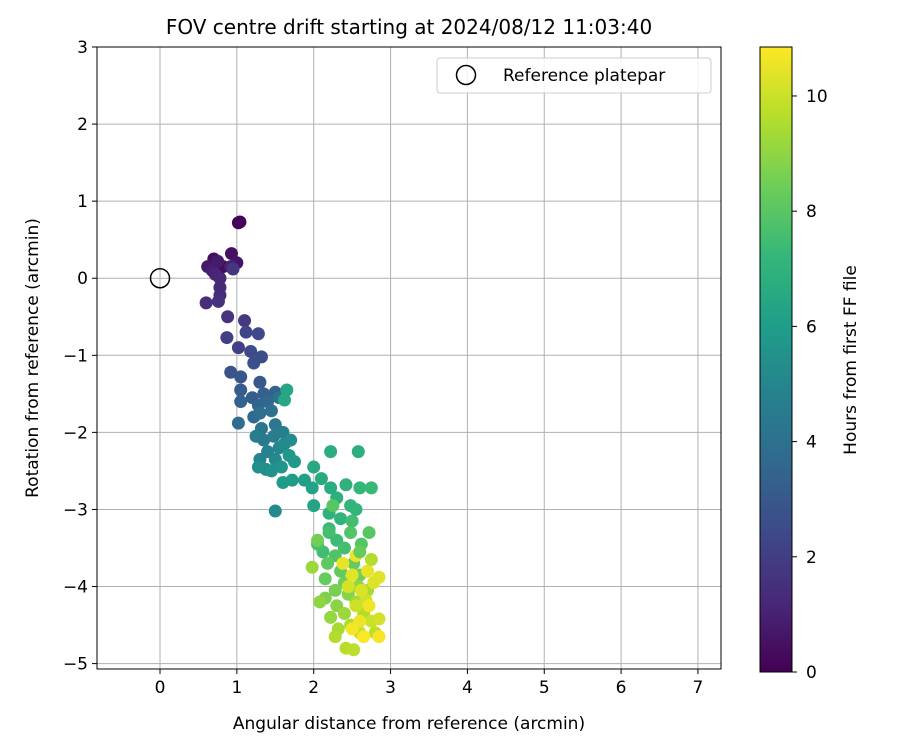 Image resolution: width=900 pixels, height=750 pixels. What do you see at coordinates (698, 688) in the screenshot?
I see `x-tick-label: 7` at bounding box center [698, 688].